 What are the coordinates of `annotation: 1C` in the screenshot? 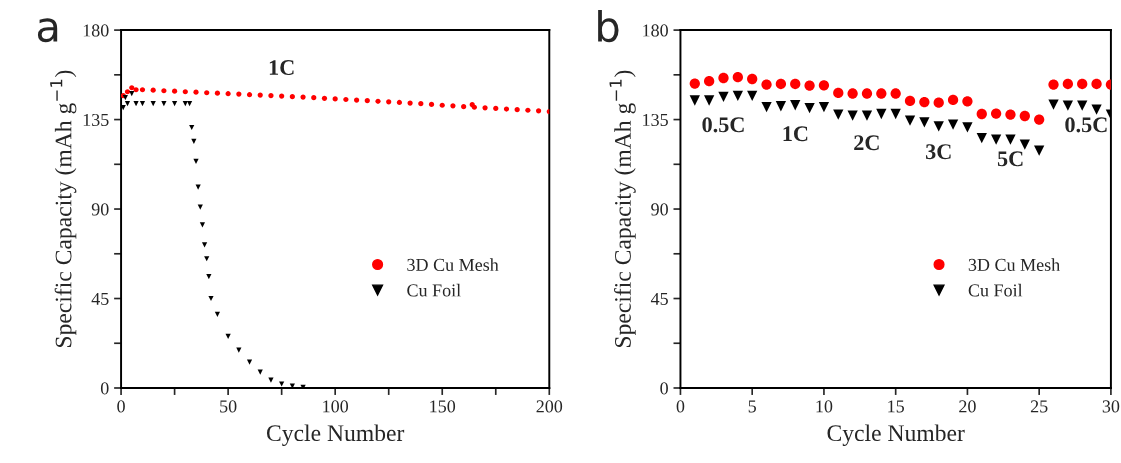 It's located at (795, 134).